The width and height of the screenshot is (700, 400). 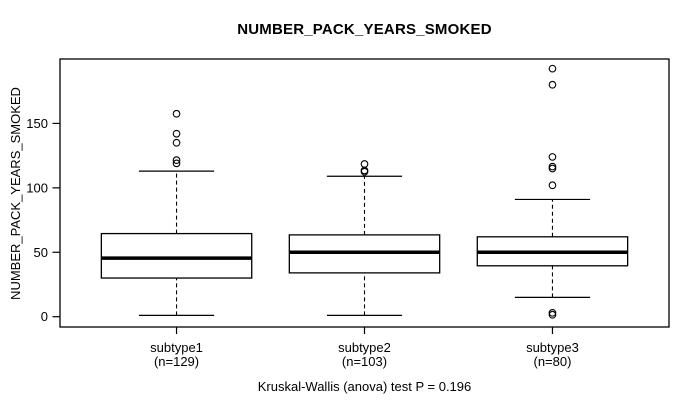 I want to click on y-tick-label: 0, so click(x=44, y=316).